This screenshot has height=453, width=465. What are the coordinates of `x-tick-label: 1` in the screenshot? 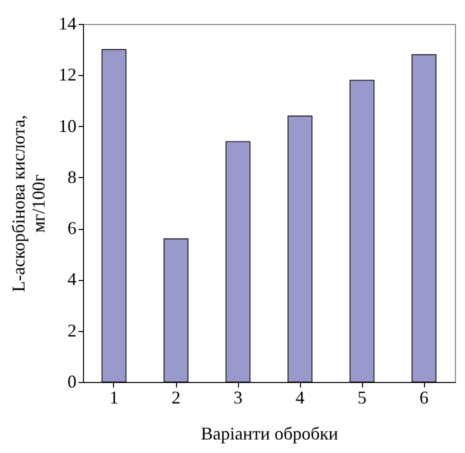 It's located at (114, 398).